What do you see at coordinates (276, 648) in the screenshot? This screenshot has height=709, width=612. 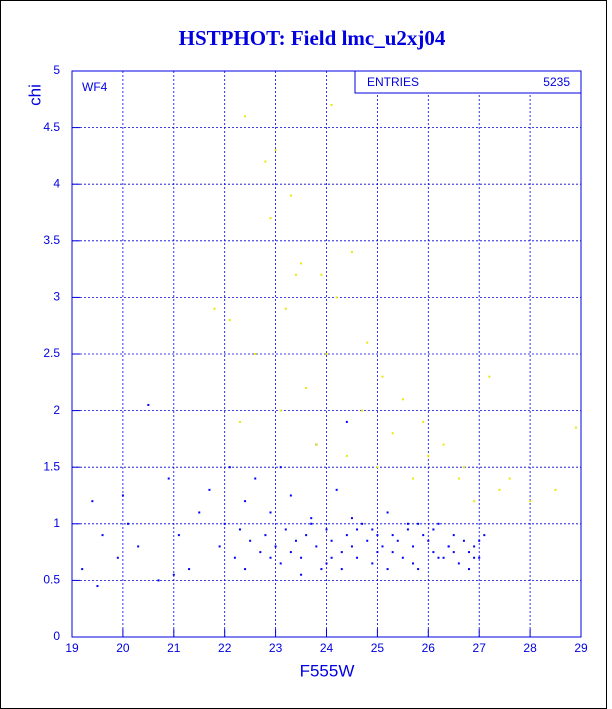 I see `x-tick-label: 23` at bounding box center [276, 648].